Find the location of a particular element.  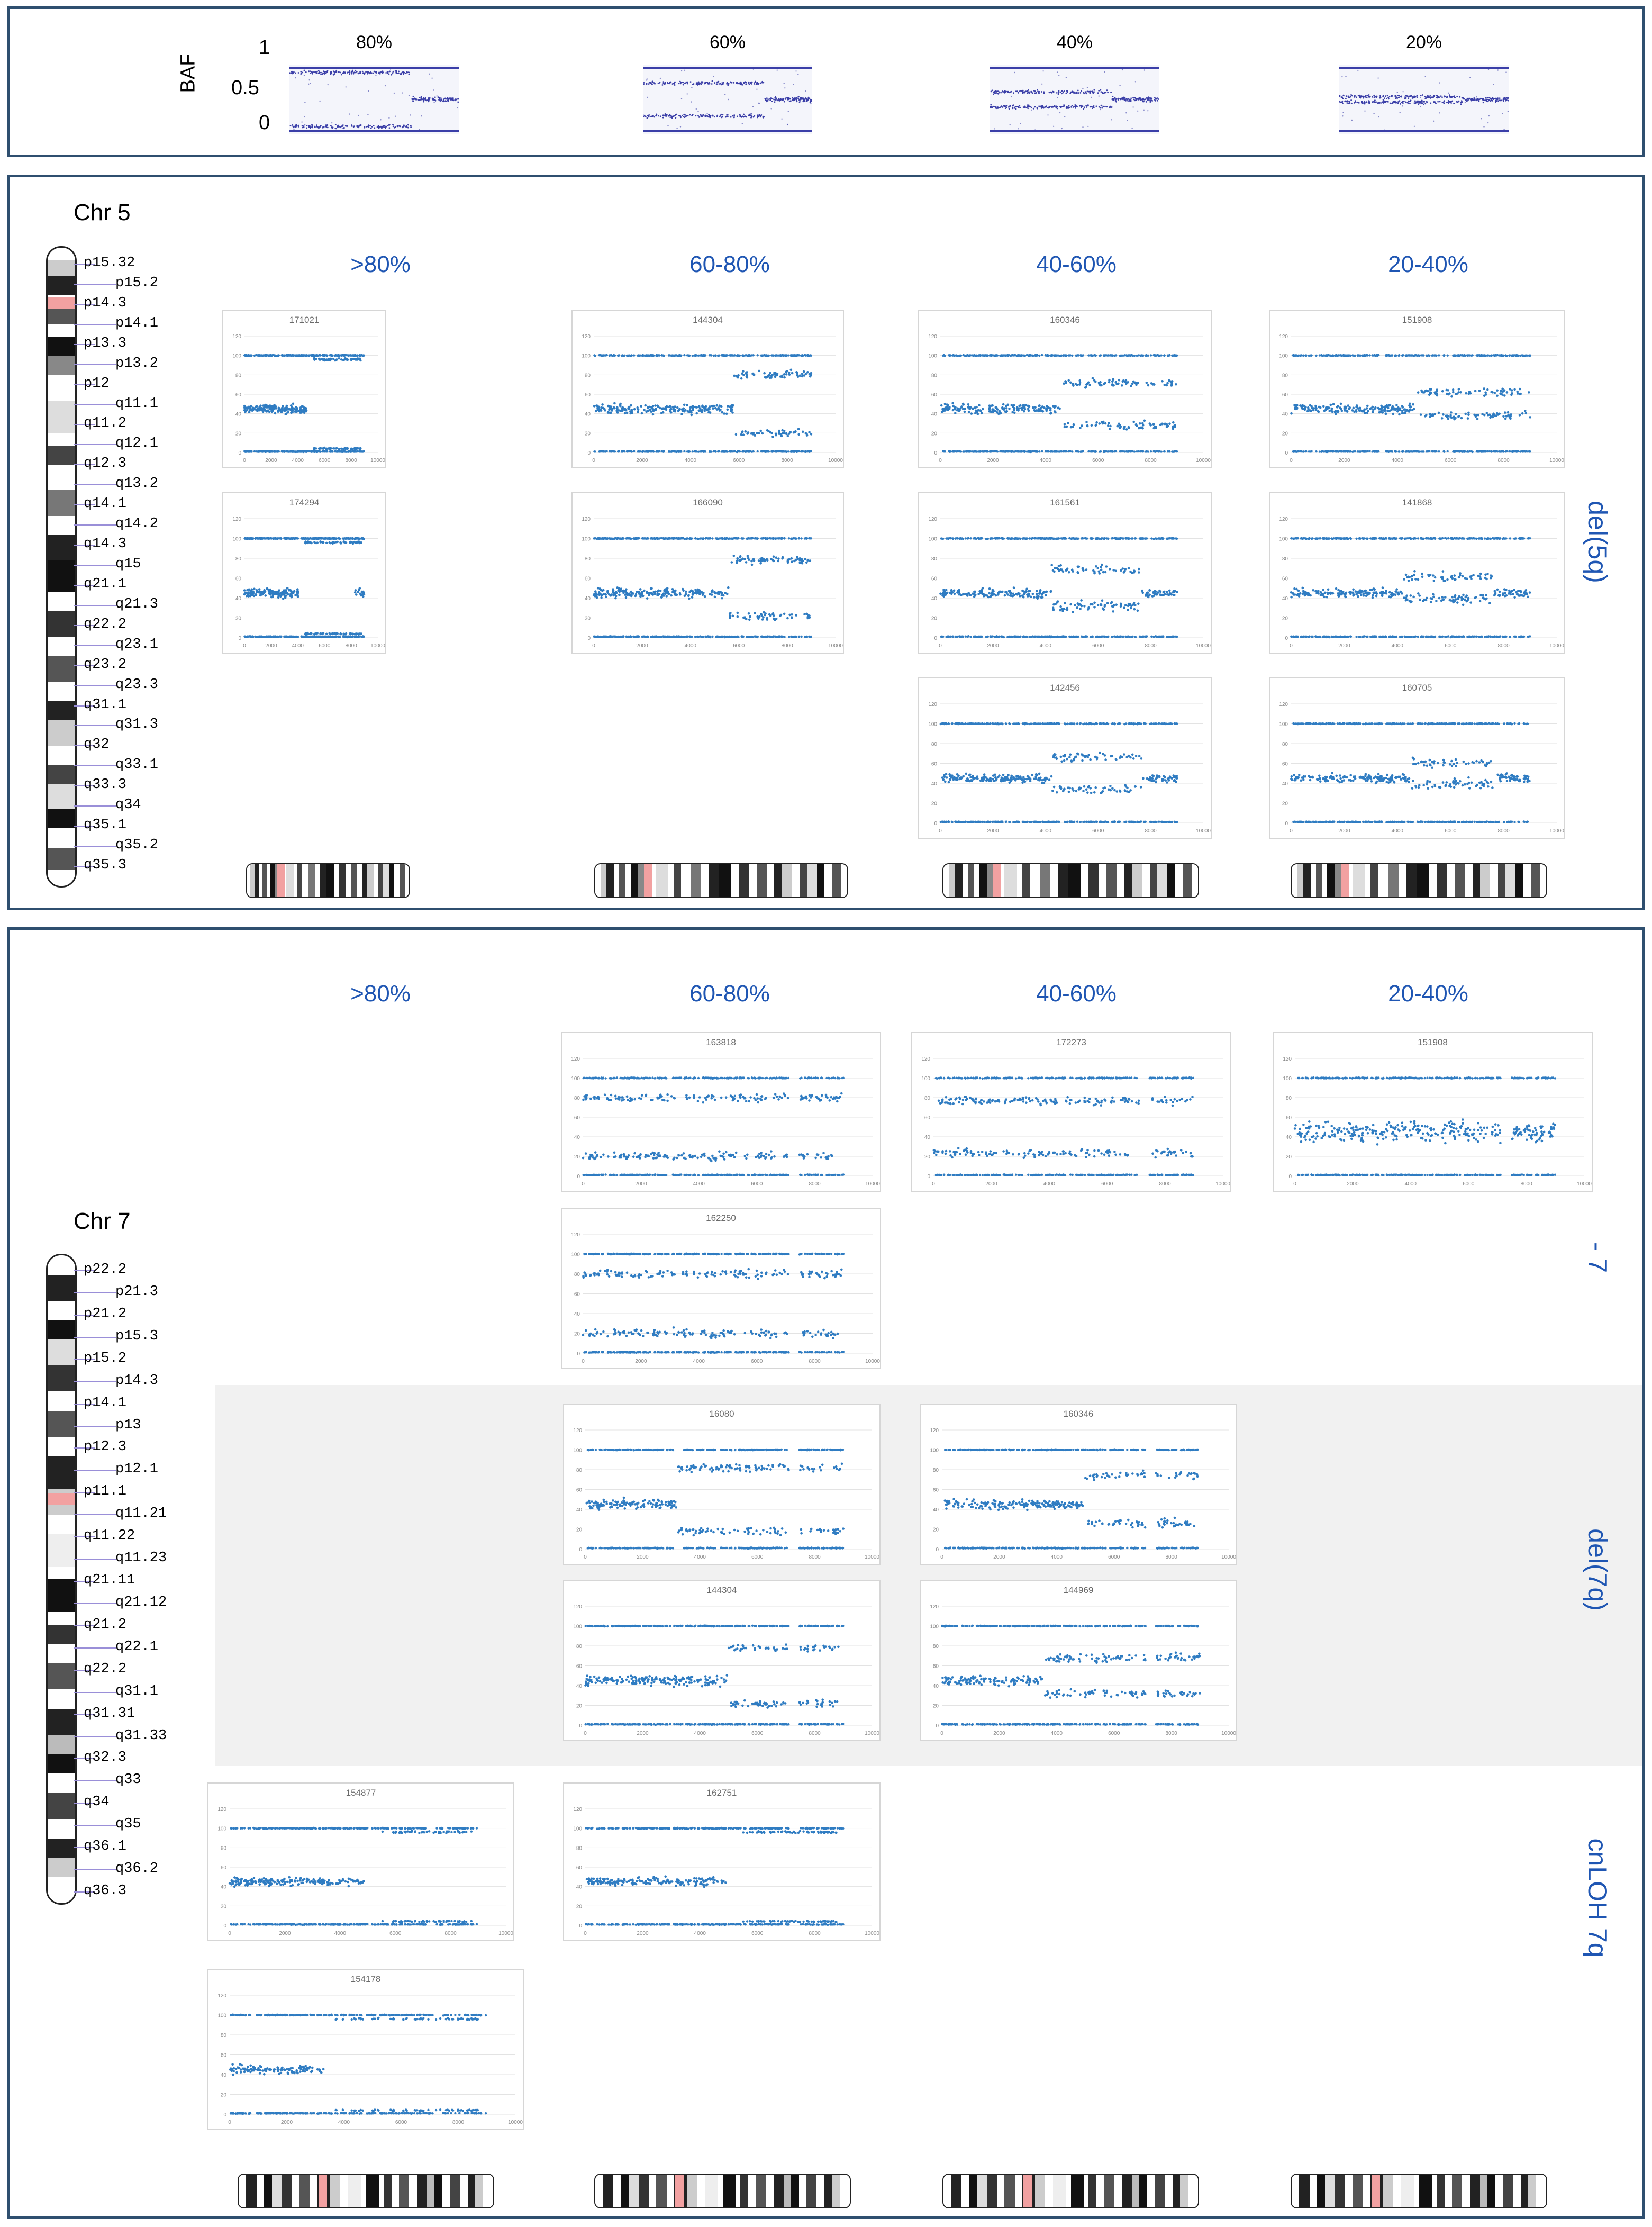

band-label: p15.3 is located at coordinates (137, 1336).